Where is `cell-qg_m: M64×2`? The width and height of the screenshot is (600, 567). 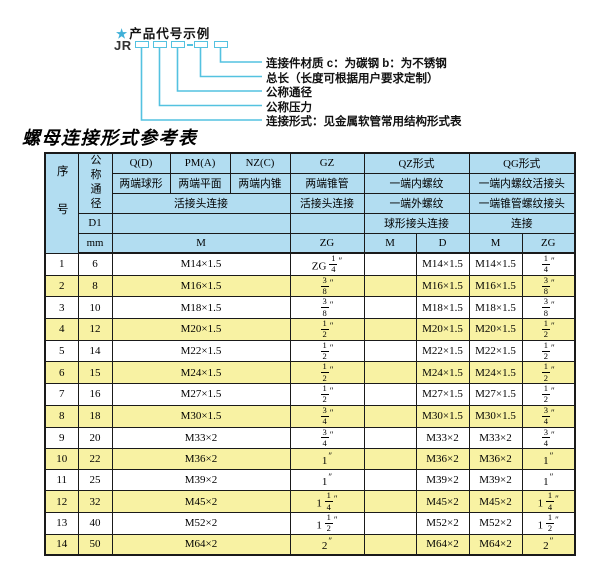
cell-qg_m: M64×2 is located at coordinates (495, 544).